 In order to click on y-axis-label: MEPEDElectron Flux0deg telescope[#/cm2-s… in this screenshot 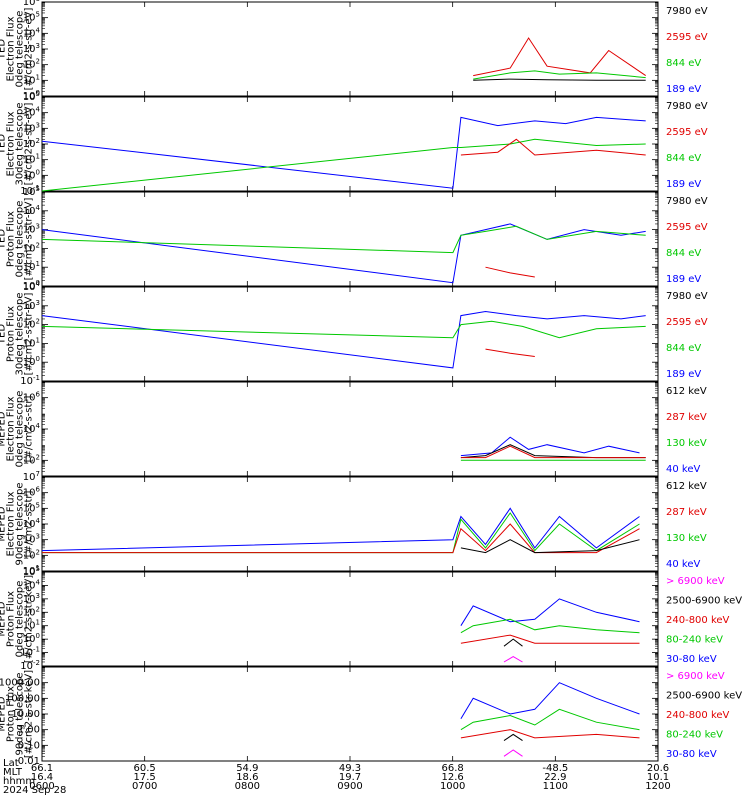, I will do `click(17, 429)`.